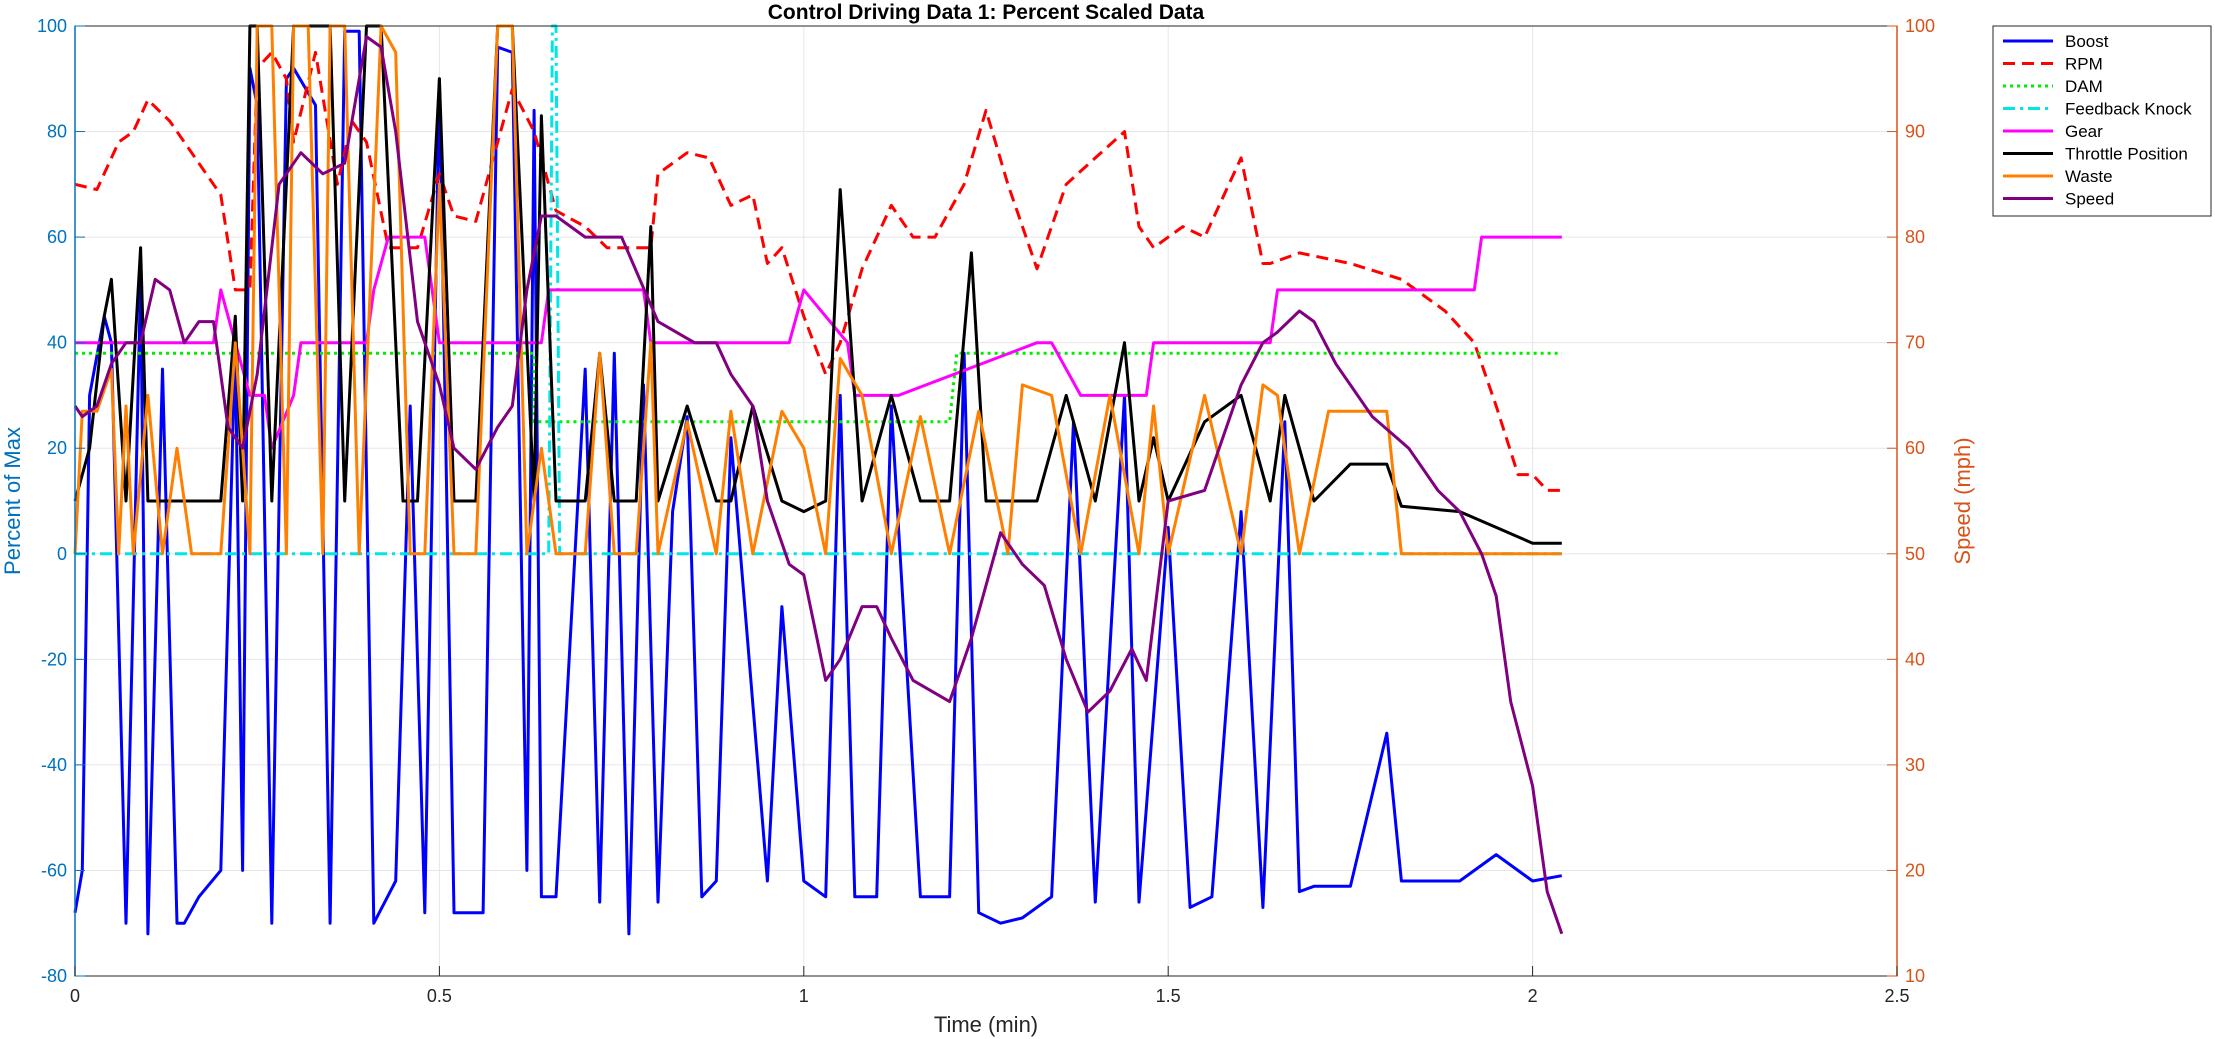  What do you see at coordinates (1915, 237) in the screenshot?
I see `tick-label-right: 80` at bounding box center [1915, 237].